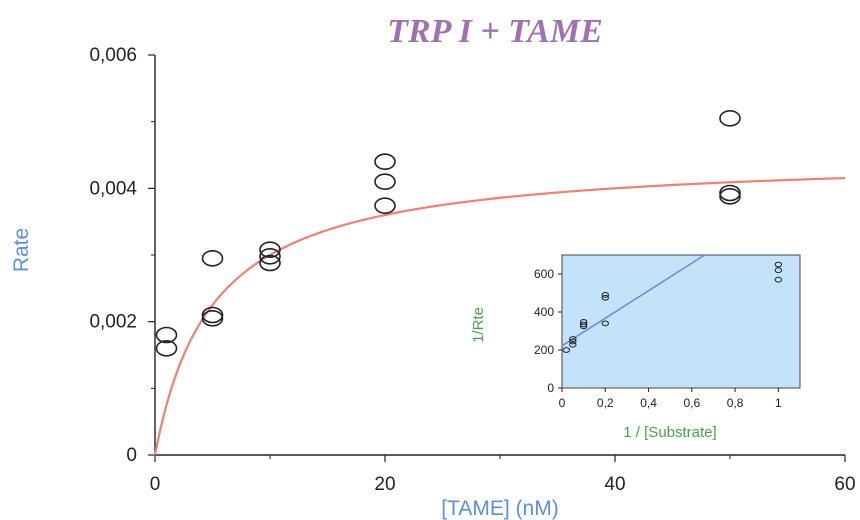 The height and width of the screenshot is (520, 860). What do you see at coordinates (691, 403) in the screenshot?
I see `inset-x-tick-label: 0,6` at bounding box center [691, 403].